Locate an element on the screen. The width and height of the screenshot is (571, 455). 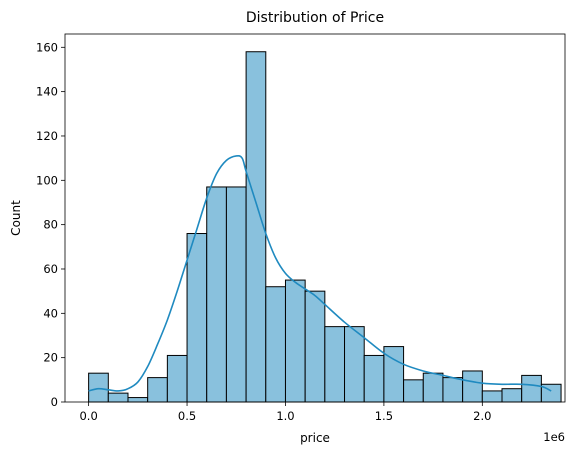
y-tick-label: 0 is located at coordinates (54, 402).